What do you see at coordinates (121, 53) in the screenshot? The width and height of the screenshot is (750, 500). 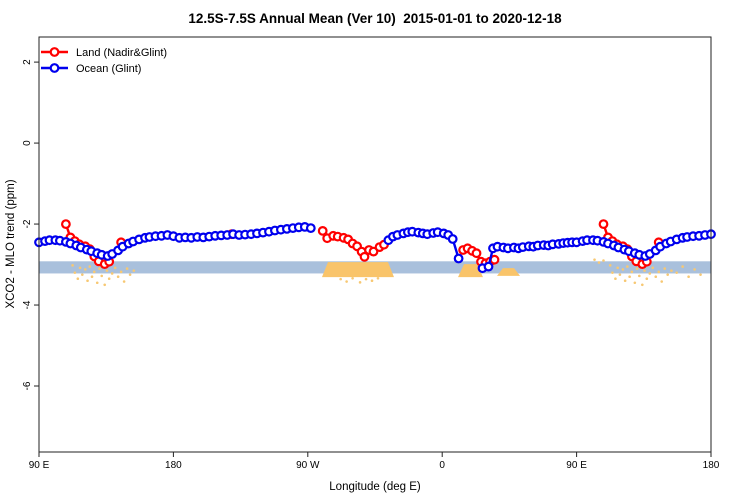 I see `legend-land-label: Land (Nadir&Glint)` at bounding box center [121, 53].